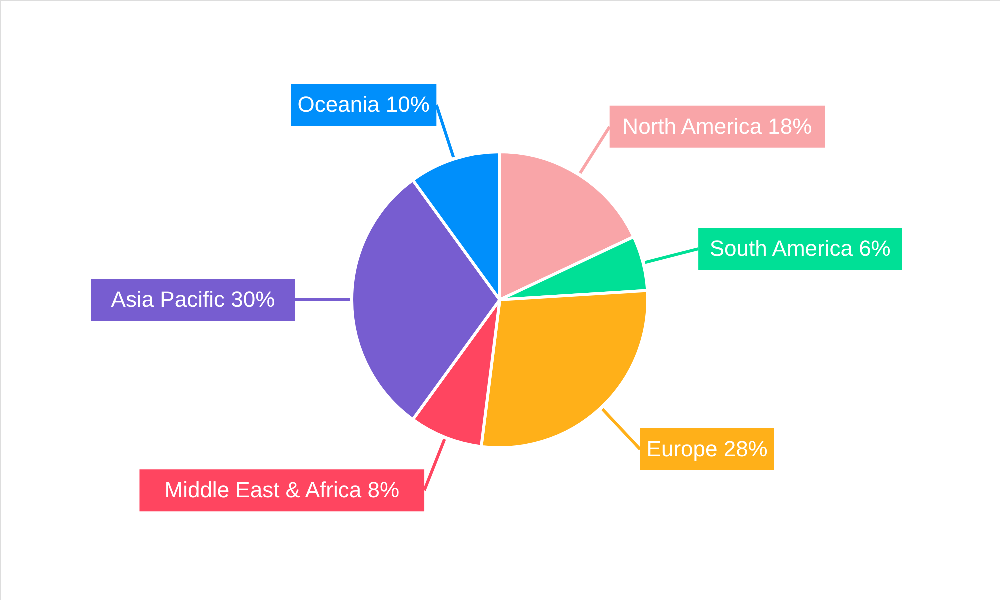  Describe the element at coordinates (800, 249) in the screenshot. I see `slice-label: South America 6%` at that location.